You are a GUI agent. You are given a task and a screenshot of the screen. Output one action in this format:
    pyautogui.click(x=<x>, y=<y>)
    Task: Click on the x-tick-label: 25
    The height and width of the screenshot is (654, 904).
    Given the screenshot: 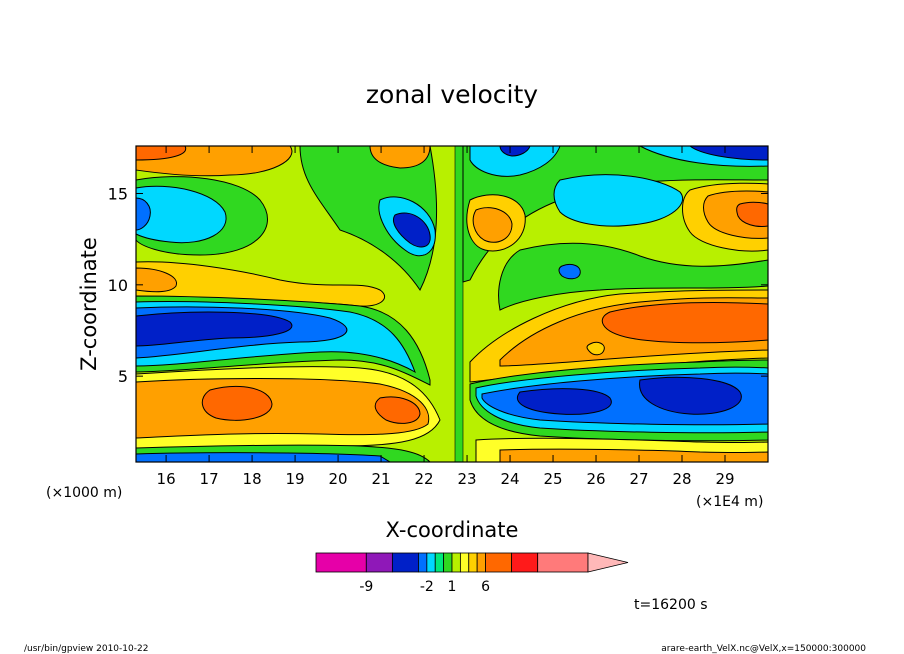 What is the action you would take?
    pyautogui.click(x=552, y=479)
    